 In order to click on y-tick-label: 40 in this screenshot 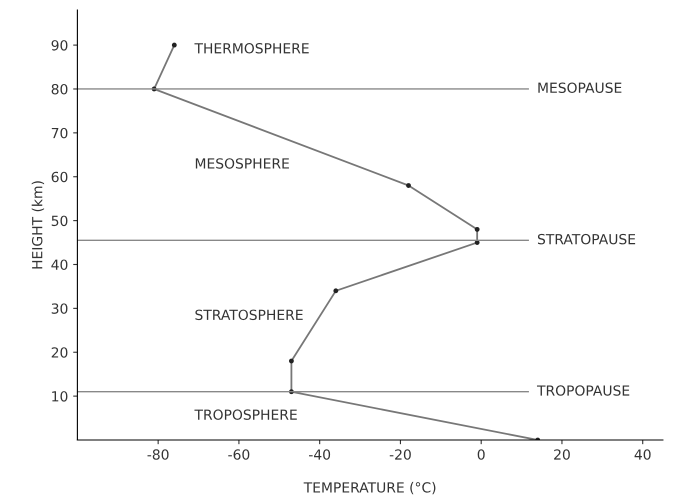, I will do `click(59, 264)`.